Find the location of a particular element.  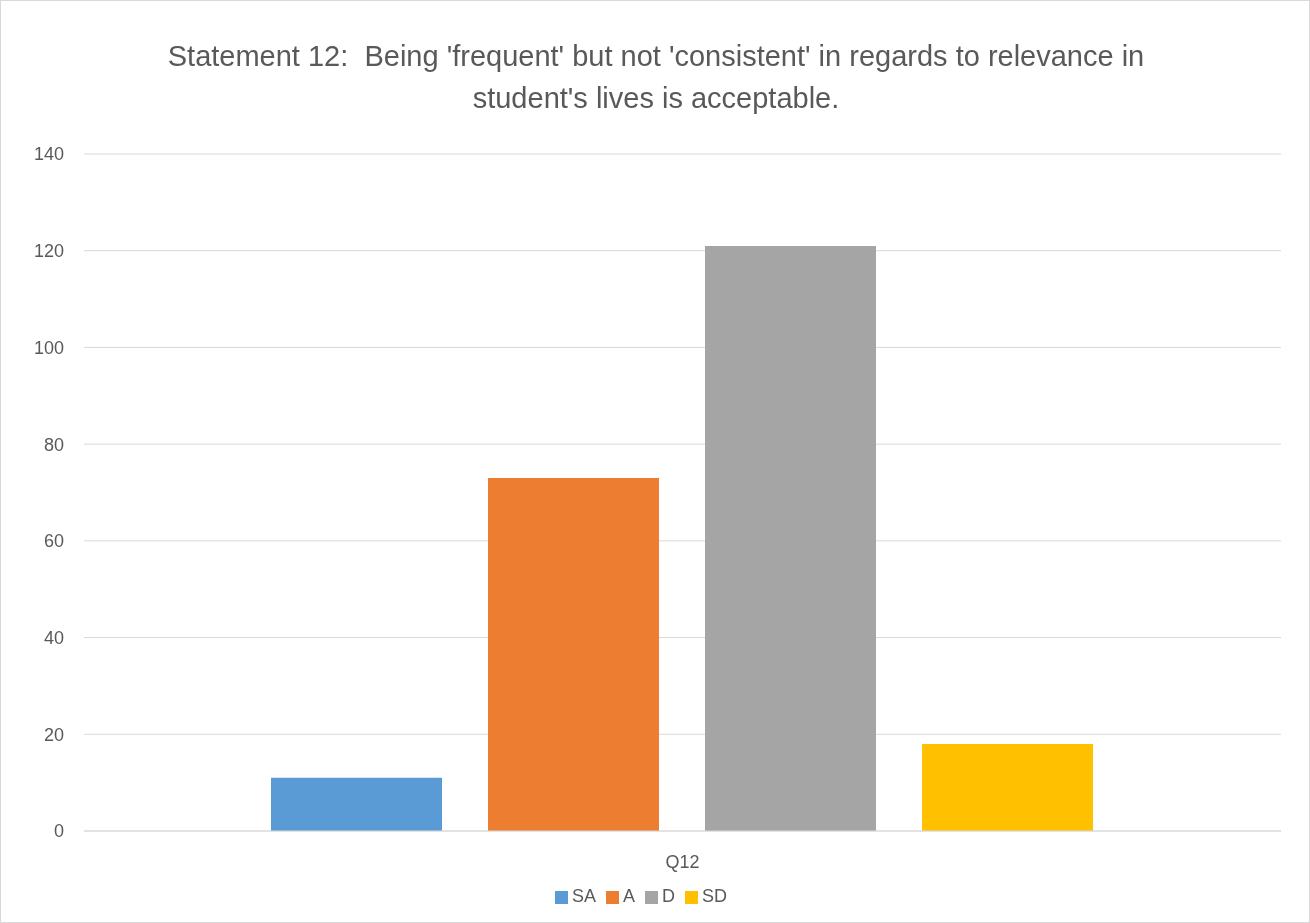

legend-label: SA is located at coordinates (583, 896).